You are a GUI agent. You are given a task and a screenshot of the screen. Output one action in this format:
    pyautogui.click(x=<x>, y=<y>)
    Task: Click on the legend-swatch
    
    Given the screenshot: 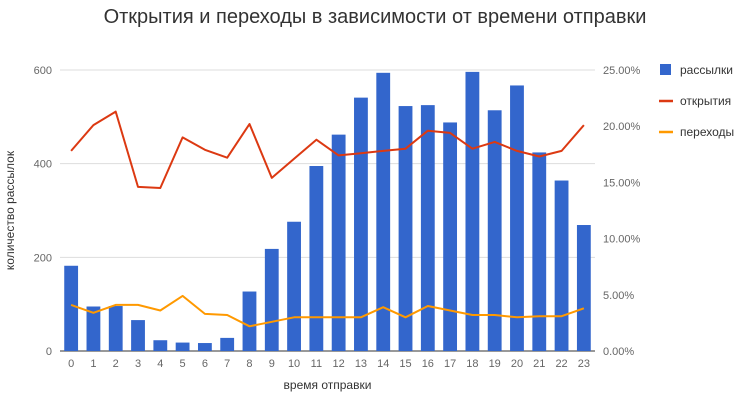 What is the action you would take?
    pyautogui.click(x=665, y=69)
    